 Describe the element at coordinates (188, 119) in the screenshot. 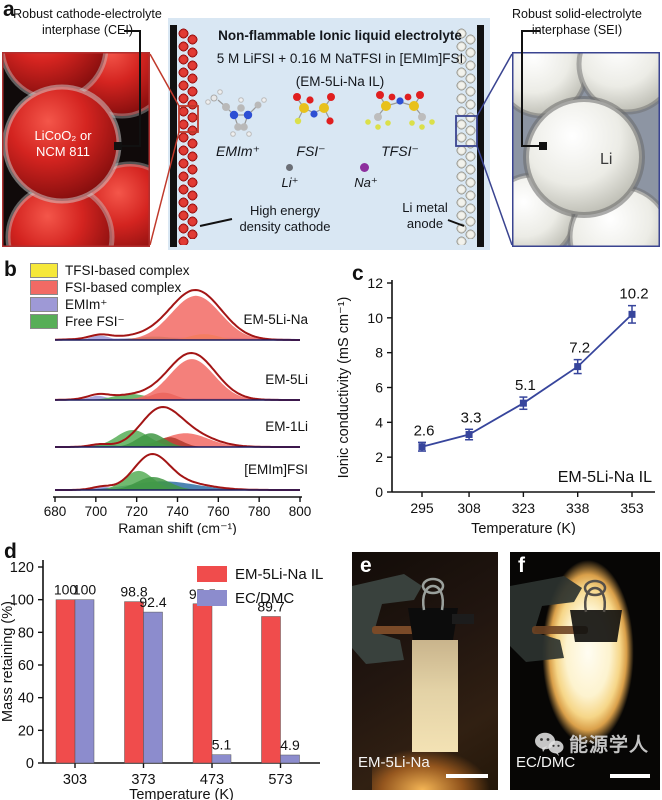

I see `cathode-zoom-box` at that location.